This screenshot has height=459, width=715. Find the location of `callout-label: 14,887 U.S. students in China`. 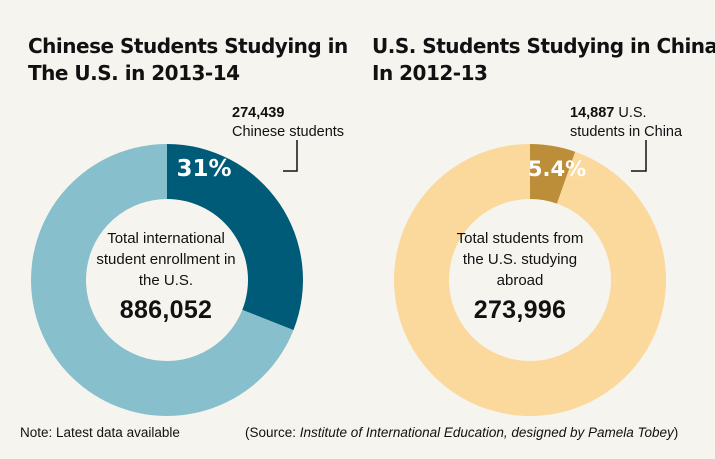

callout-label: 14,887 U.S. students in China is located at coordinates (626, 123).